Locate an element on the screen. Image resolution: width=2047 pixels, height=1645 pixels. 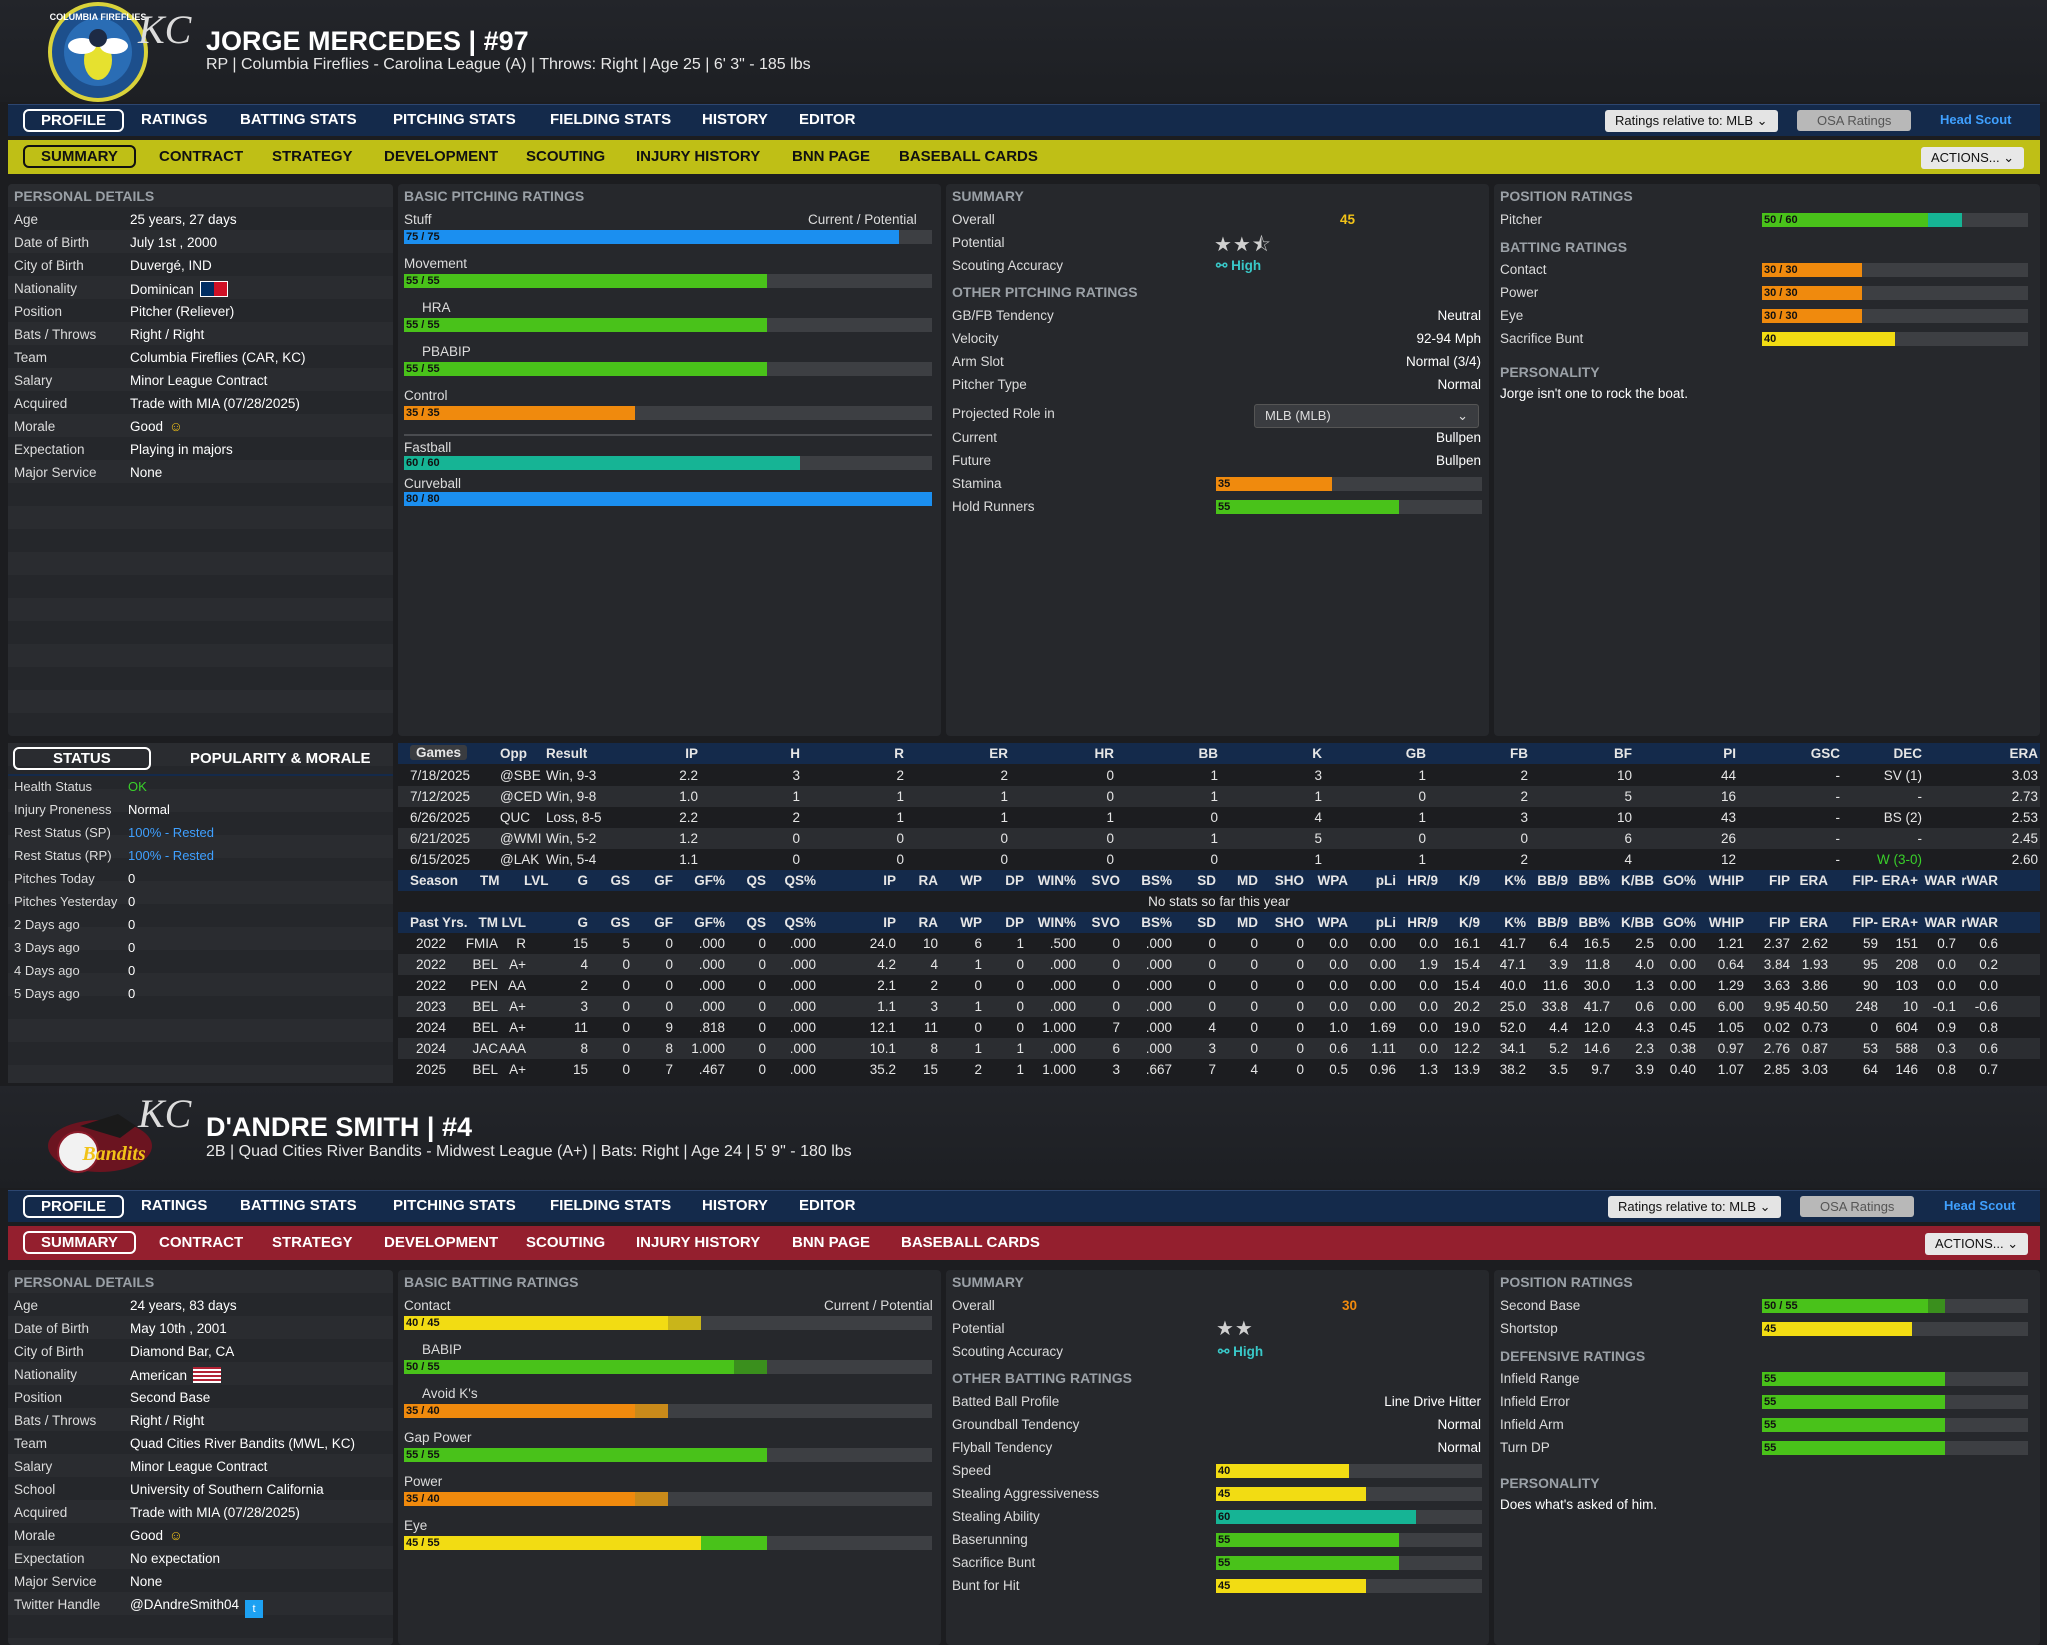
table-cell: 40.0 is located at coordinates (1512, 985).